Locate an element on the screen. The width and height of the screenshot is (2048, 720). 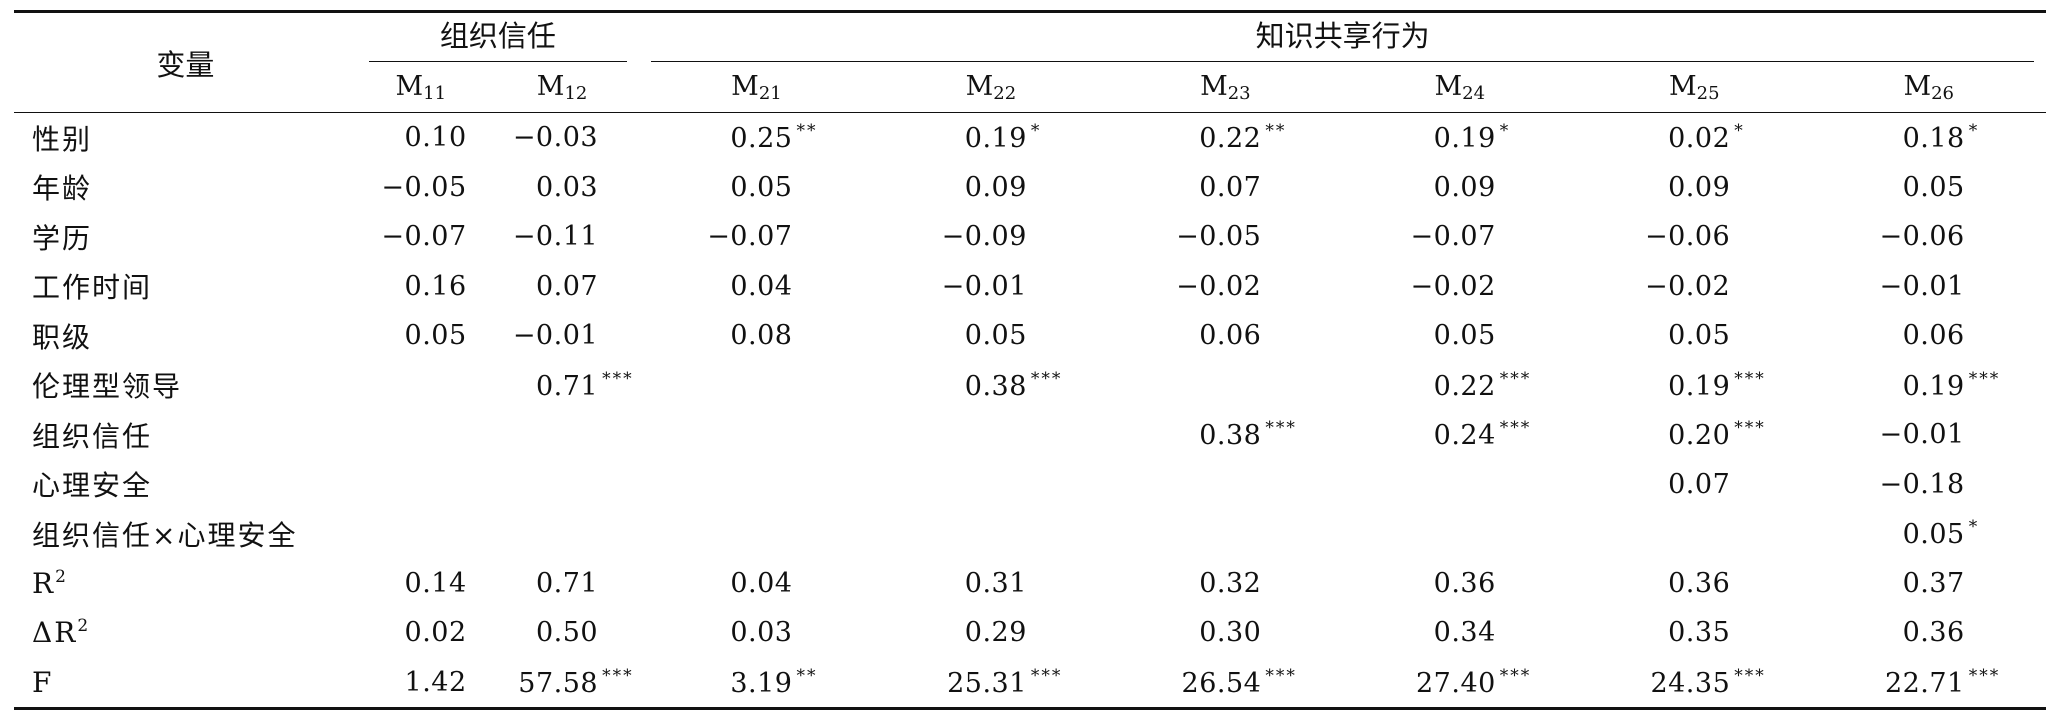
variable-cell: 年龄 is located at coordinates (185, 188).